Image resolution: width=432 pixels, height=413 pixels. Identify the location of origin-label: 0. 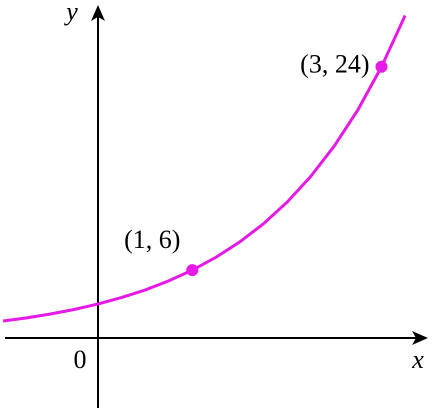
(80, 359).